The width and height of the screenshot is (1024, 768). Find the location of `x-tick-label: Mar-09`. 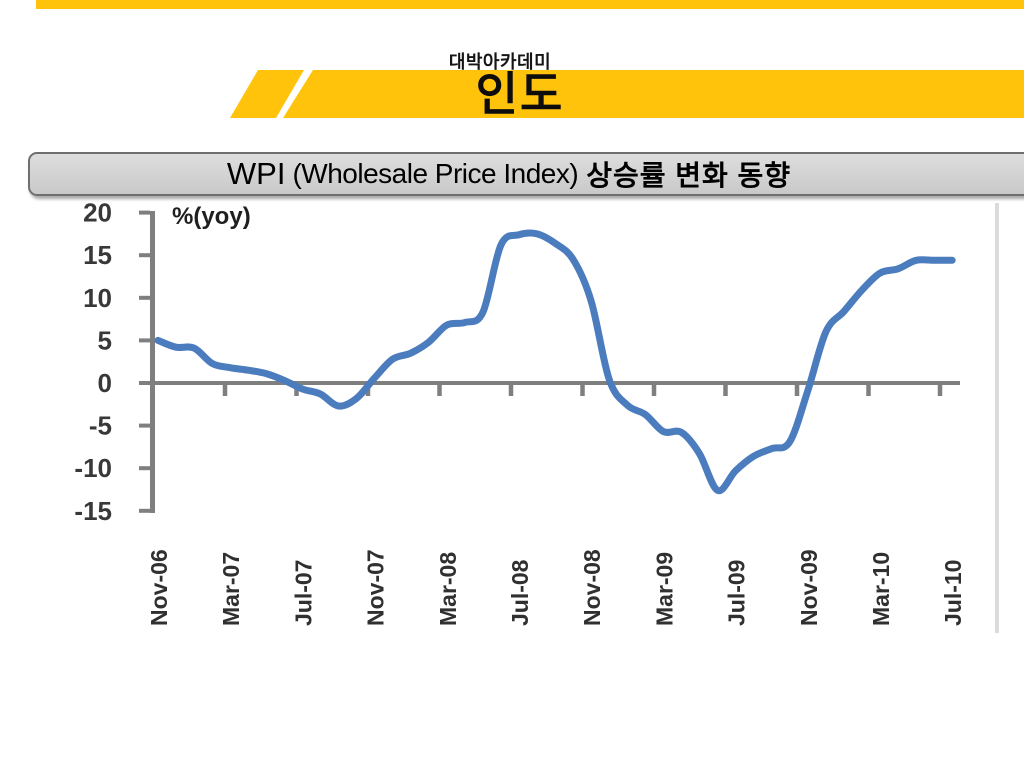

x-tick-label: Mar-09 is located at coordinates (664, 589).